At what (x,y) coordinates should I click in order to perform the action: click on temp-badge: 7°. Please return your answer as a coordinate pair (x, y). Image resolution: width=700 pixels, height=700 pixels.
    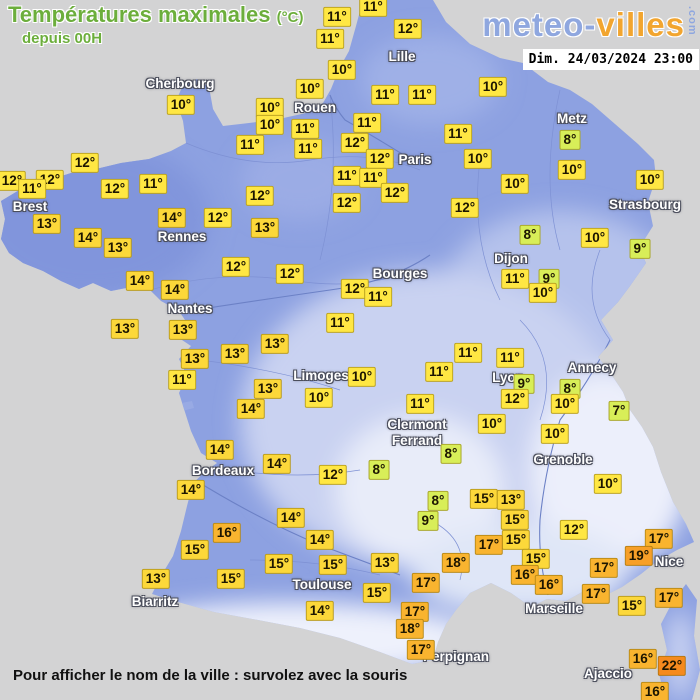
    Looking at the image, I should click on (619, 411).